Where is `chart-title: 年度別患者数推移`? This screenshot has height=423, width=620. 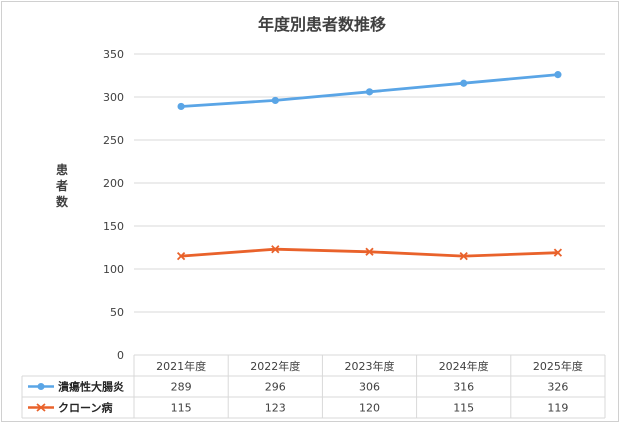 chart-title: 年度別患者数推移 is located at coordinates (322, 24).